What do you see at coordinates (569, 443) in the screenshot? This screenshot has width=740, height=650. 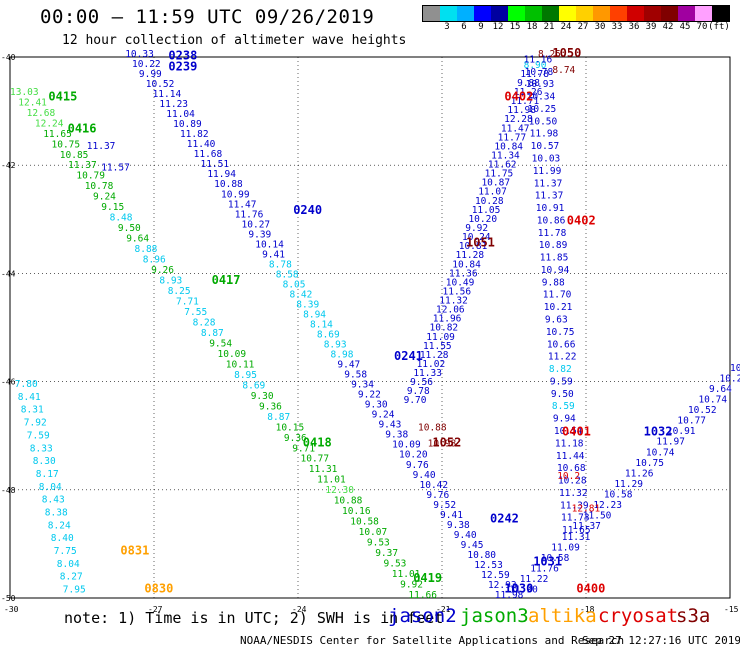 I see `swh-value: 11.18` at bounding box center [569, 443].